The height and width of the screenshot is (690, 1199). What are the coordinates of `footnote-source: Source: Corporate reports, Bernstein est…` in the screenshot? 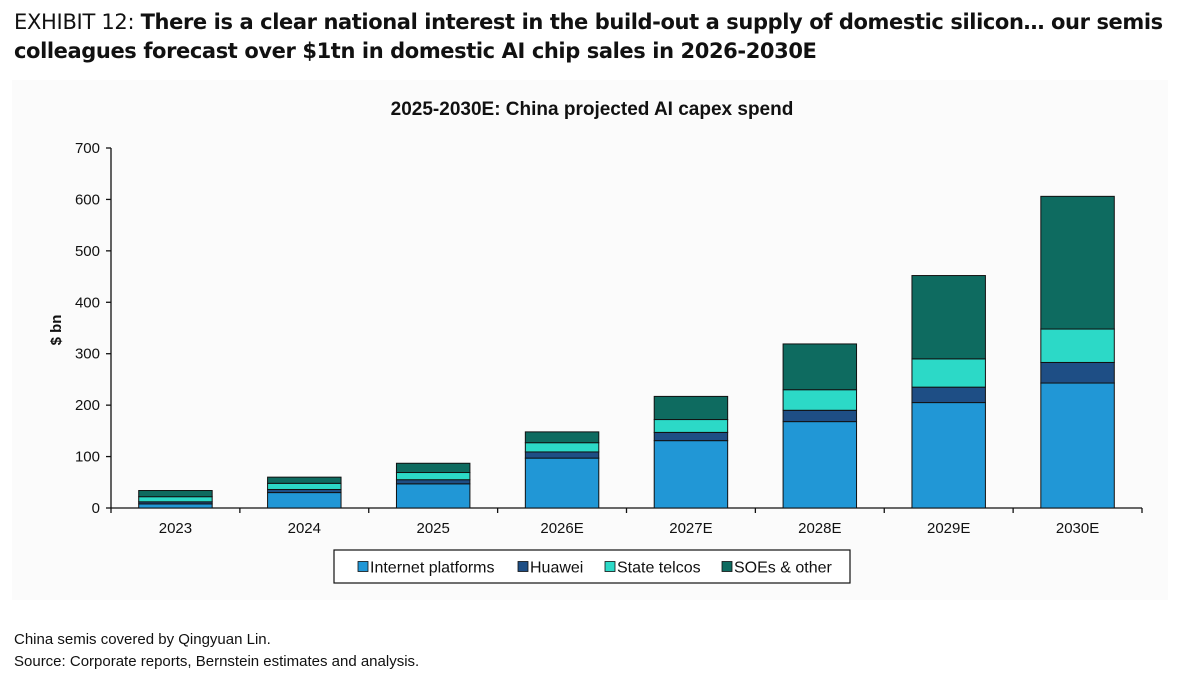 It's located at (217, 661).